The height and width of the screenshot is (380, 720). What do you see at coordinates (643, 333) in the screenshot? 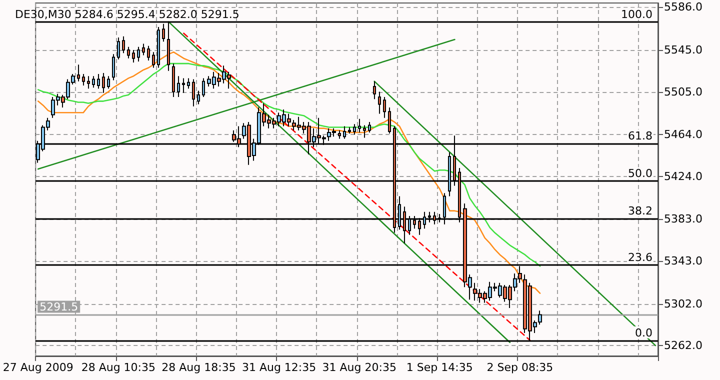
I see `annotation: 0.0` at bounding box center [643, 333].